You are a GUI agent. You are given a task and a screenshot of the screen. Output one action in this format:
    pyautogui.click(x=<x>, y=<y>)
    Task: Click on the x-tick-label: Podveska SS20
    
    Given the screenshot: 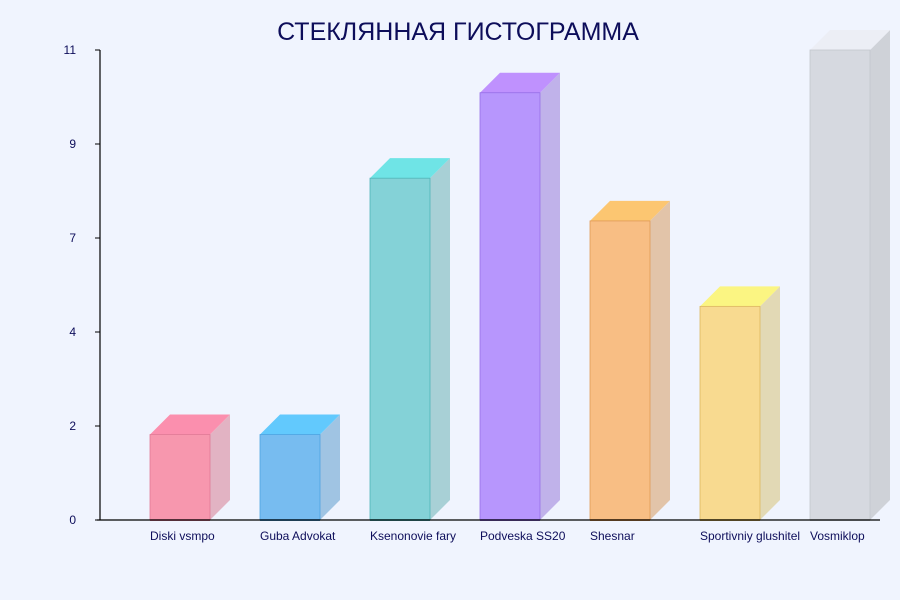 What is the action you would take?
    pyautogui.click(x=523, y=536)
    